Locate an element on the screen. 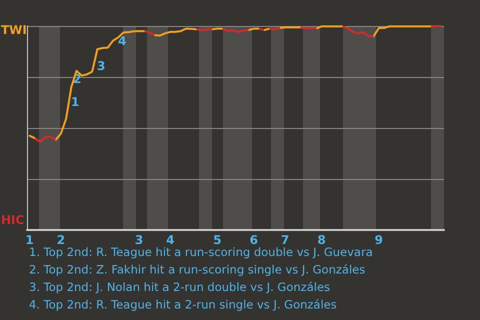 Image resolution: width=480 pixels, height=320 pixels. x-tick-label: 1 is located at coordinates (29, 240).